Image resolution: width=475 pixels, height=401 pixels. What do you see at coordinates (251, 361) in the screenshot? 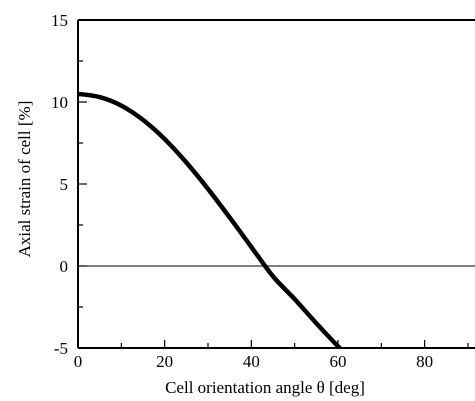
I see `x-tick-label: 40` at bounding box center [251, 361].